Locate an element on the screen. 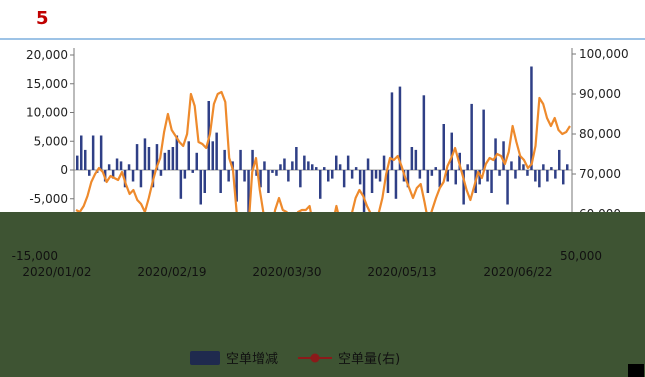  left-tick-label: 0 is located at coordinates (64, 170).